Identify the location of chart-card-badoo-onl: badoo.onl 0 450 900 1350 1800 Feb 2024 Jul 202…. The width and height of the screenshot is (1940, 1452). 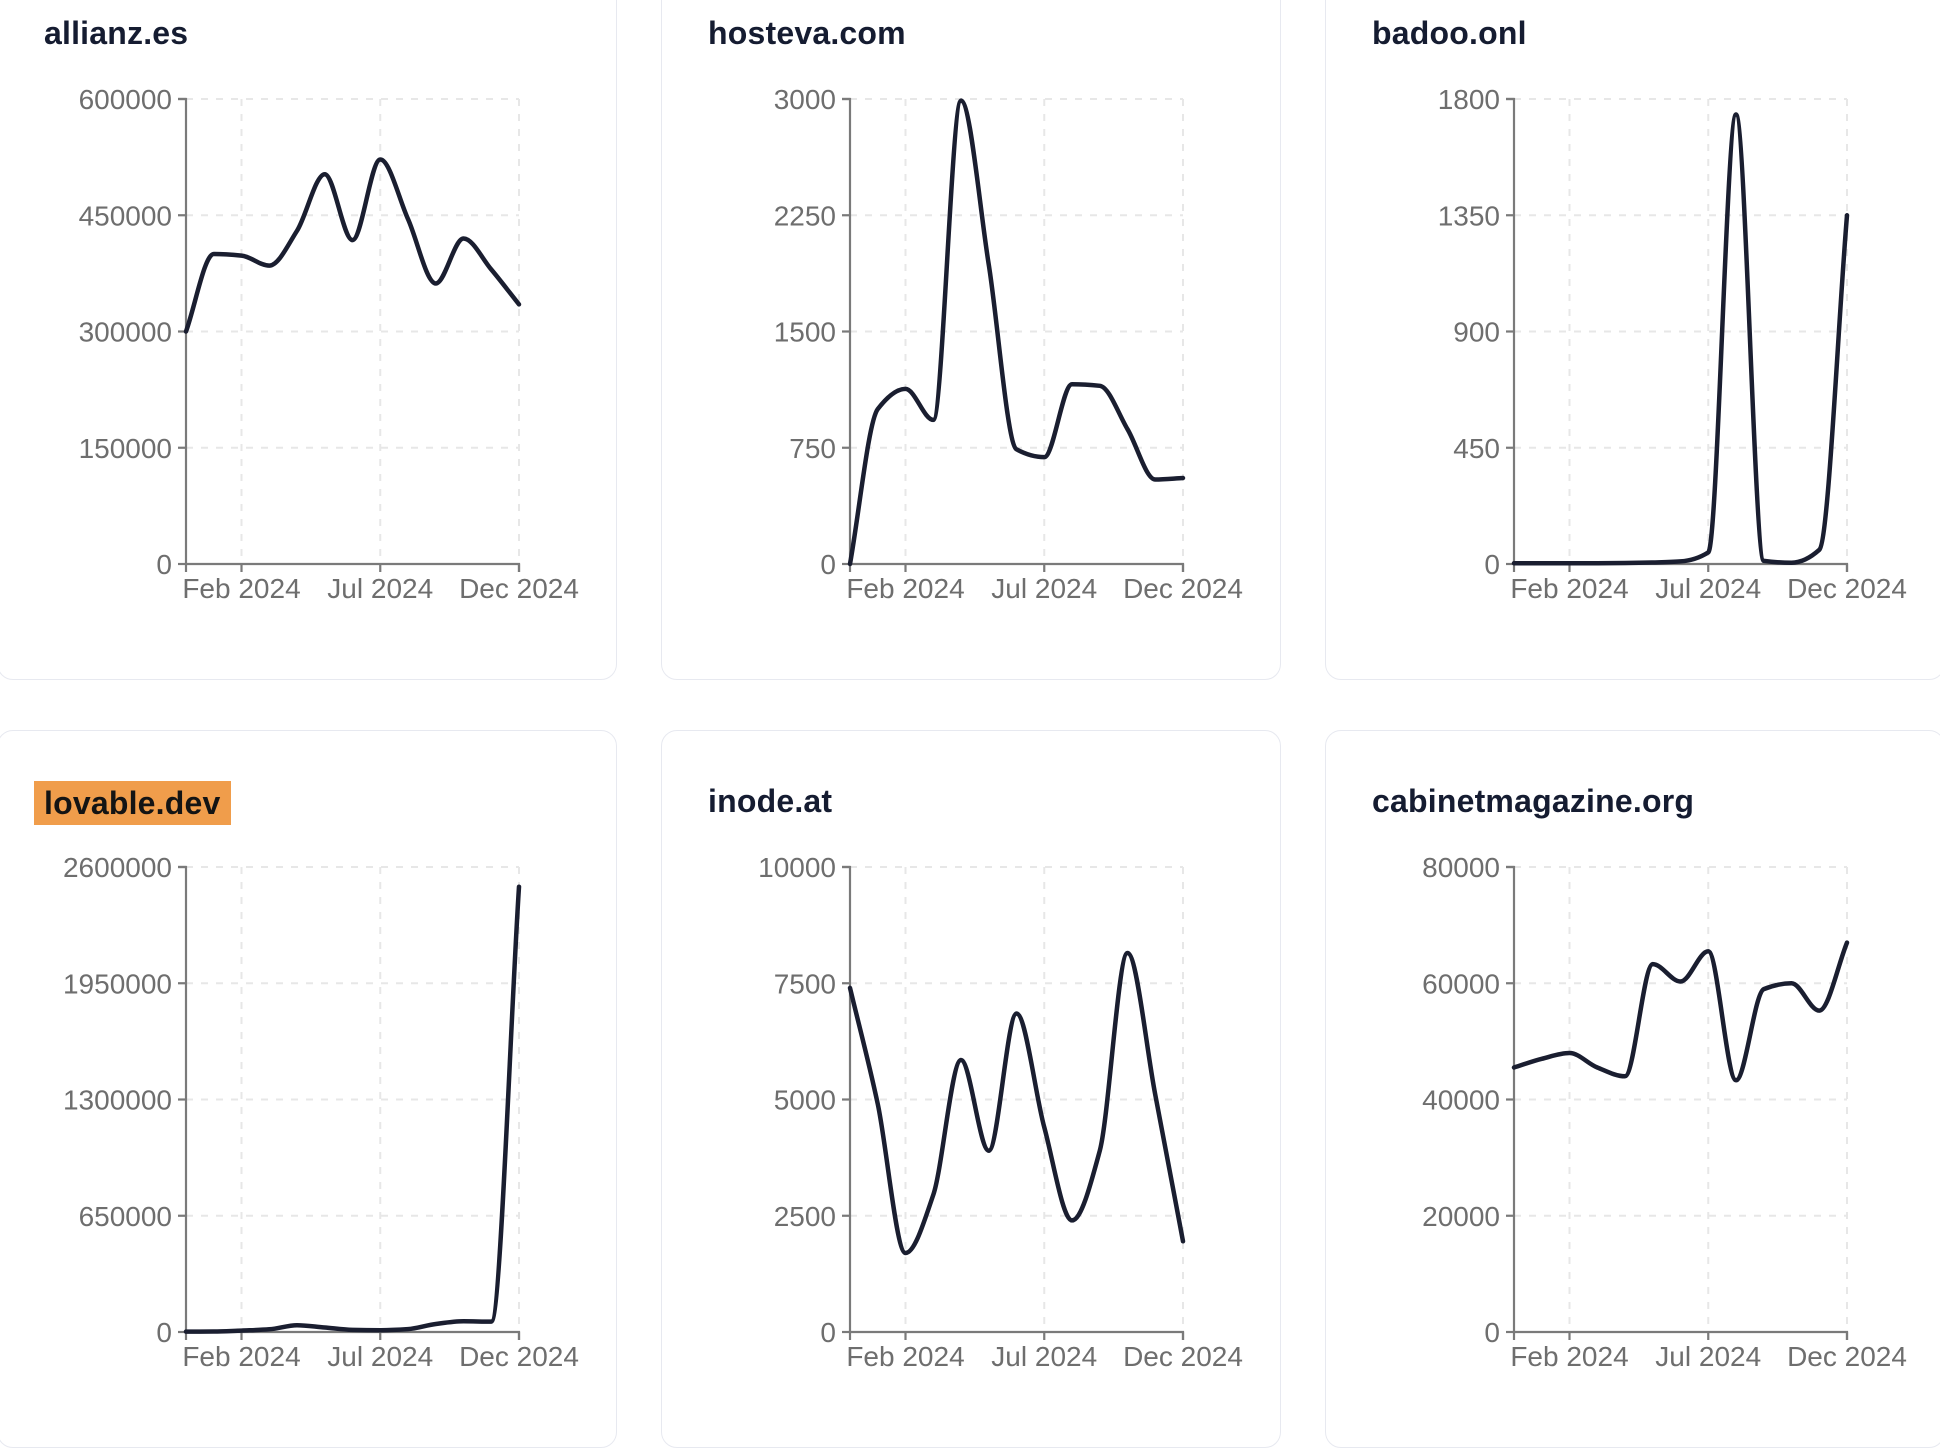
(1632, 340).